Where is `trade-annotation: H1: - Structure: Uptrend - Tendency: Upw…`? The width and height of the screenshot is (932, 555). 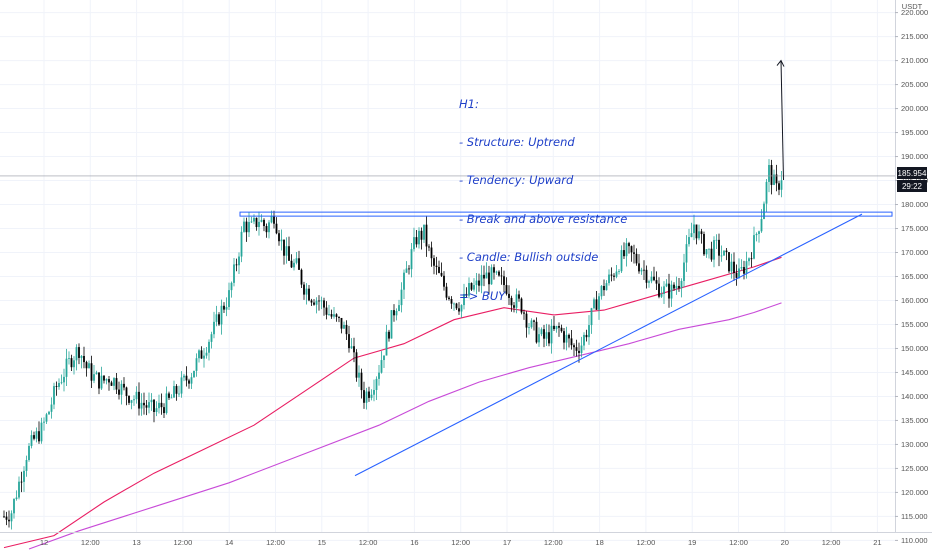
trade-annotation: H1: - Structure: Uptrend - Tendency: Upw… is located at coordinates (543, 200).